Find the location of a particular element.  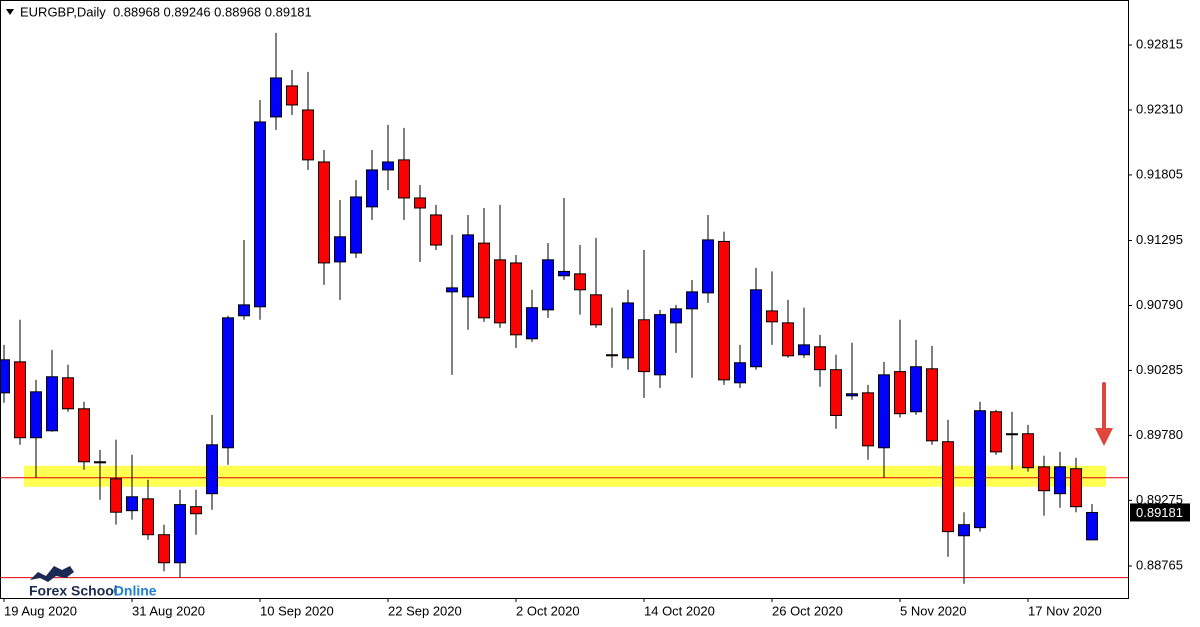

y-tick-label: 0.92310 is located at coordinates (1159, 108).